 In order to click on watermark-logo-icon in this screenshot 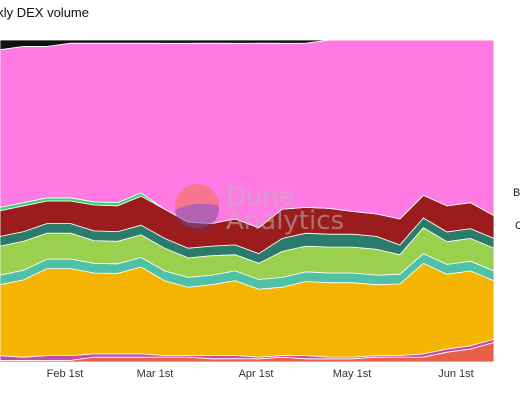, I will do `click(197, 206)`.